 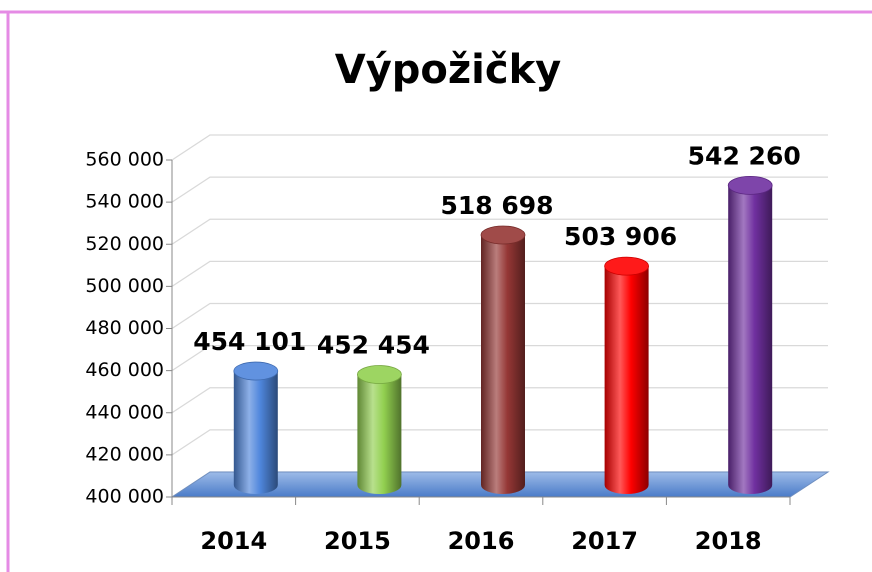 I want to click on value-label: 452 454, so click(x=373, y=345).